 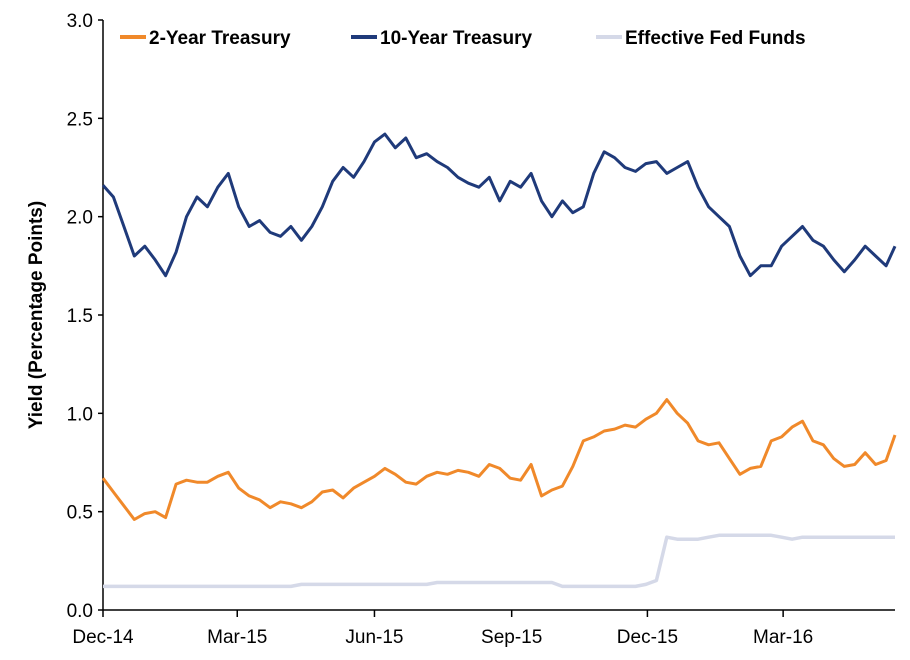 I want to click on x-tick-label: Dec-14, so click(x=103, y=637).